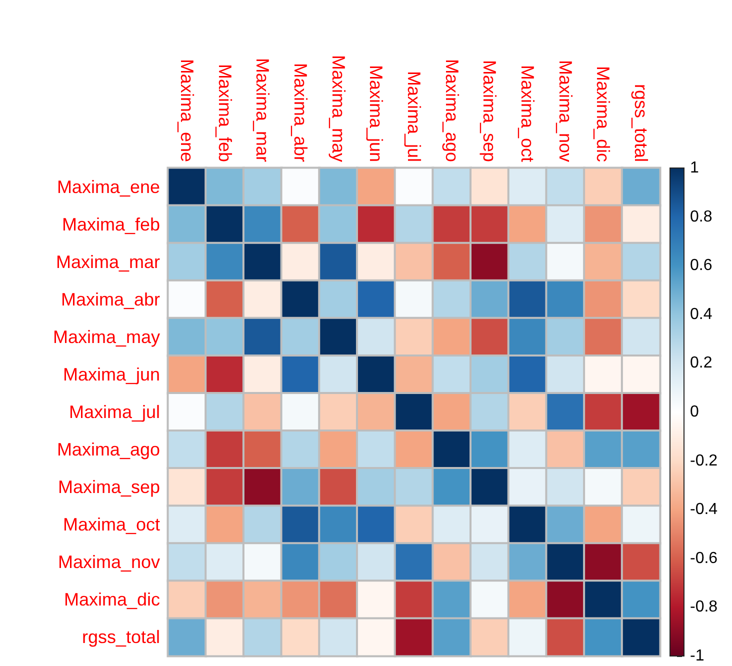  Describe the element at coordinates (224, 113) in the screenshot. I see `x-tick-label: Maxima_feb` at that location.